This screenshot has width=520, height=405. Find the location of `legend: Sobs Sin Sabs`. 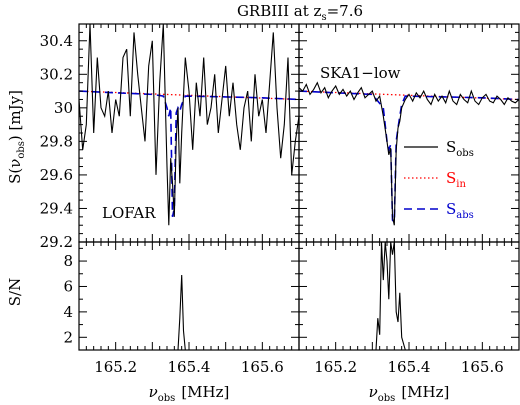

legend: Sobs Sin Sabs is located at coordinates (439, 179).